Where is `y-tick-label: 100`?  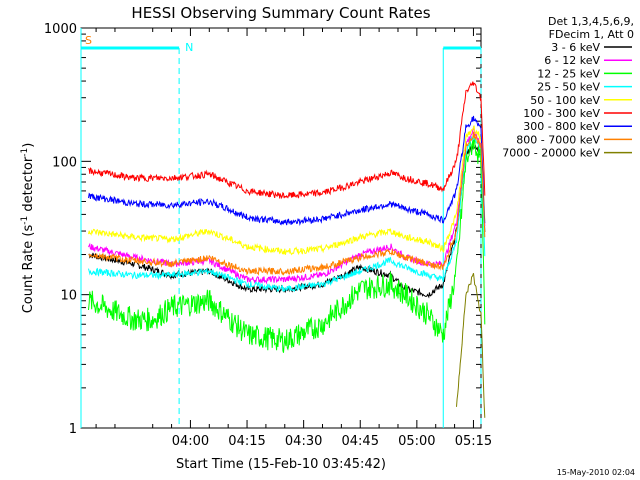
y-tick-label: 100 is located at coordinates (64, 162).